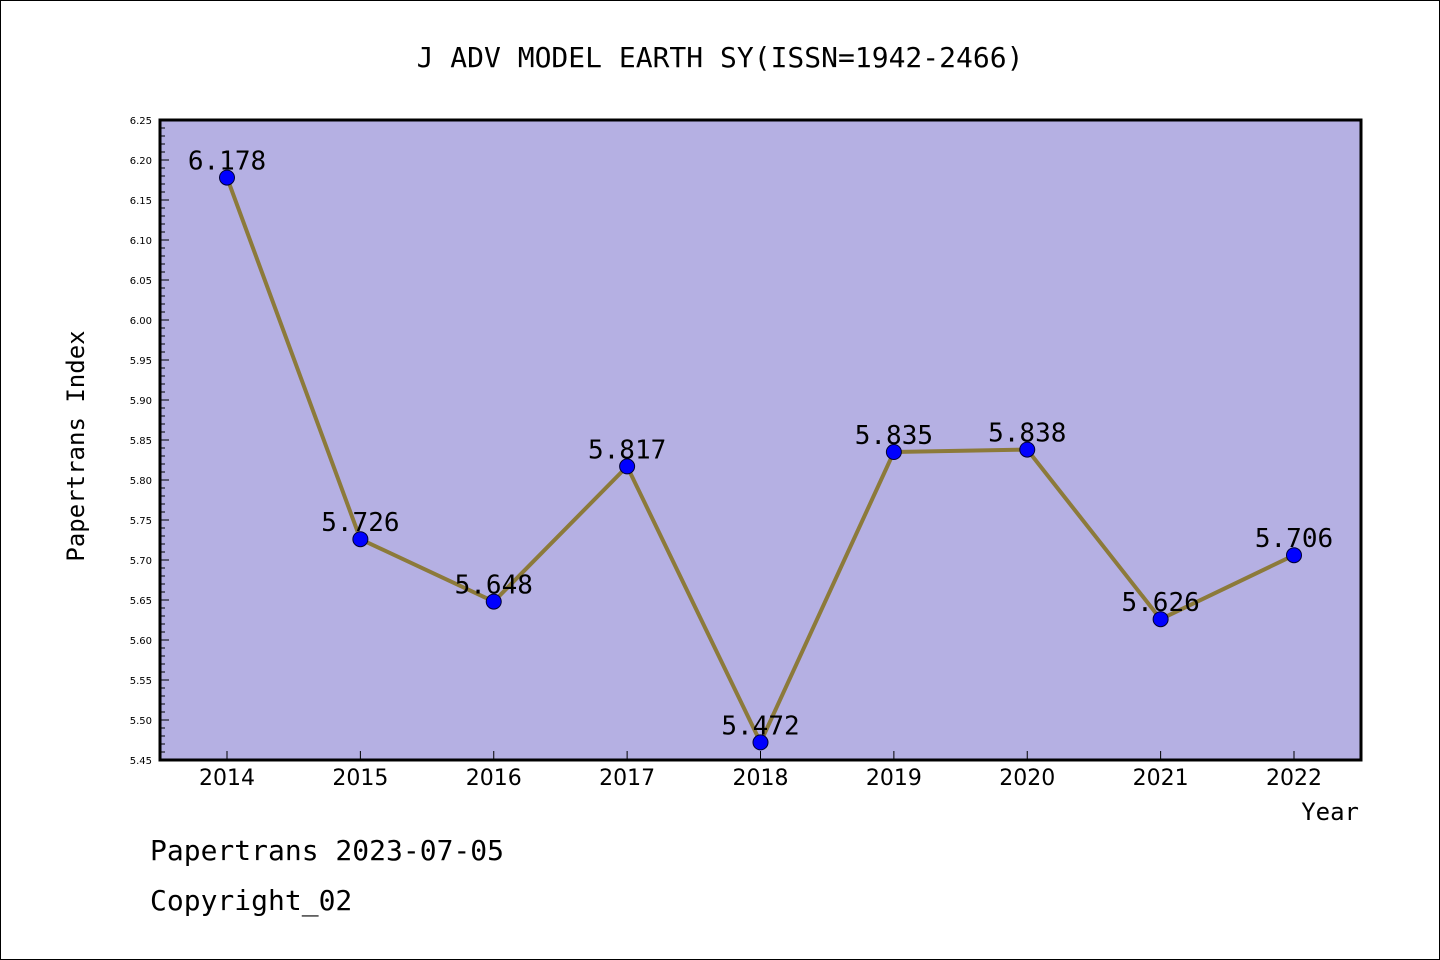 The image size is (1440, 960). I want to click on data-label: 5.626, so click(1160, 603).